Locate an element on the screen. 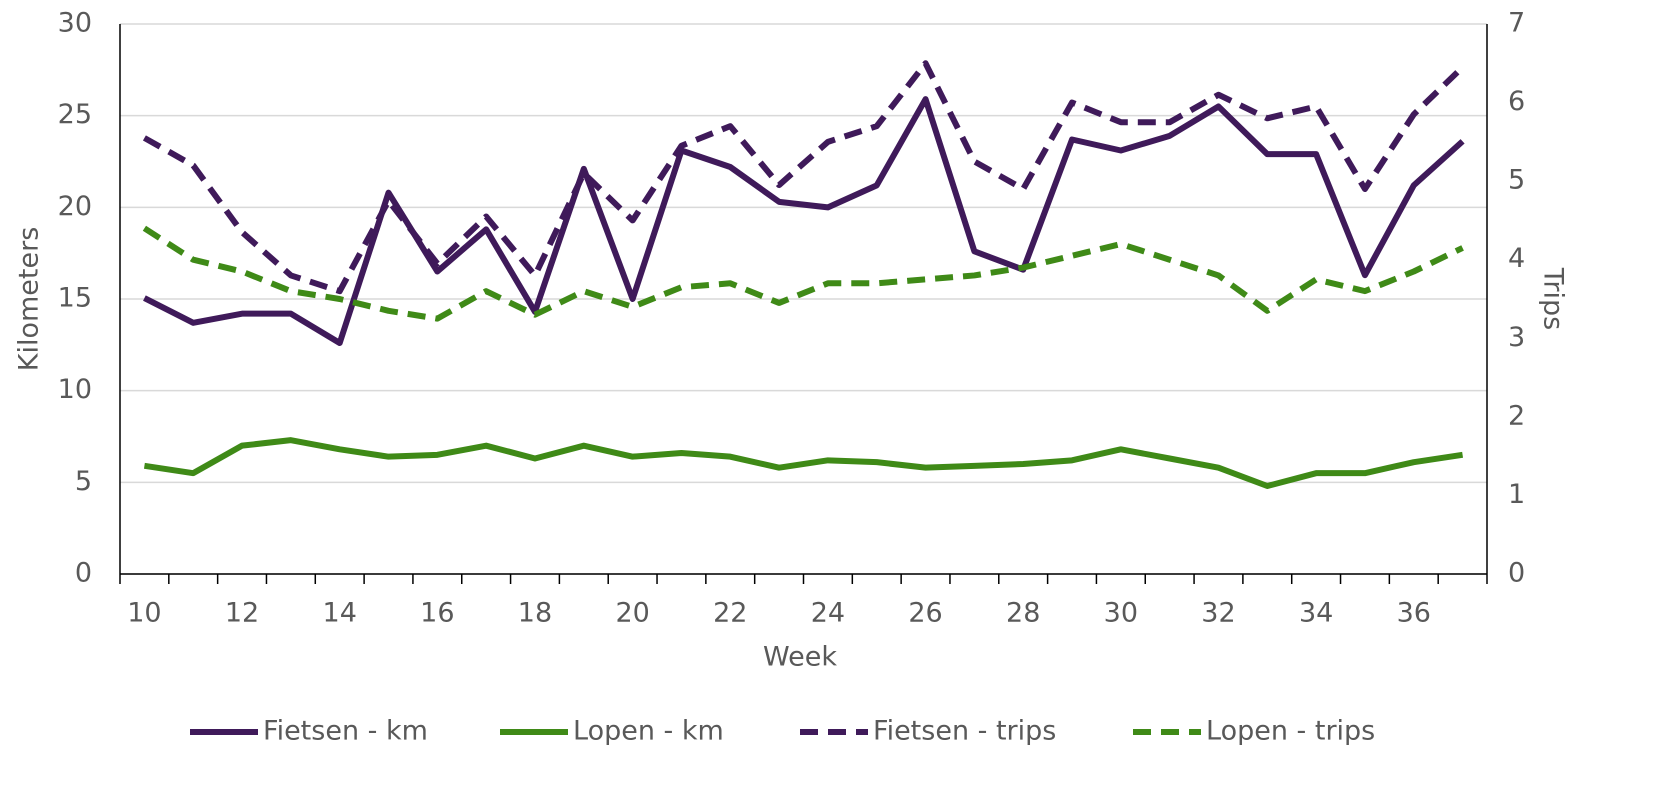 This screenshot has height=793, width=1661. y2-tick-label: 1 is located at coordinates (1516, 494).